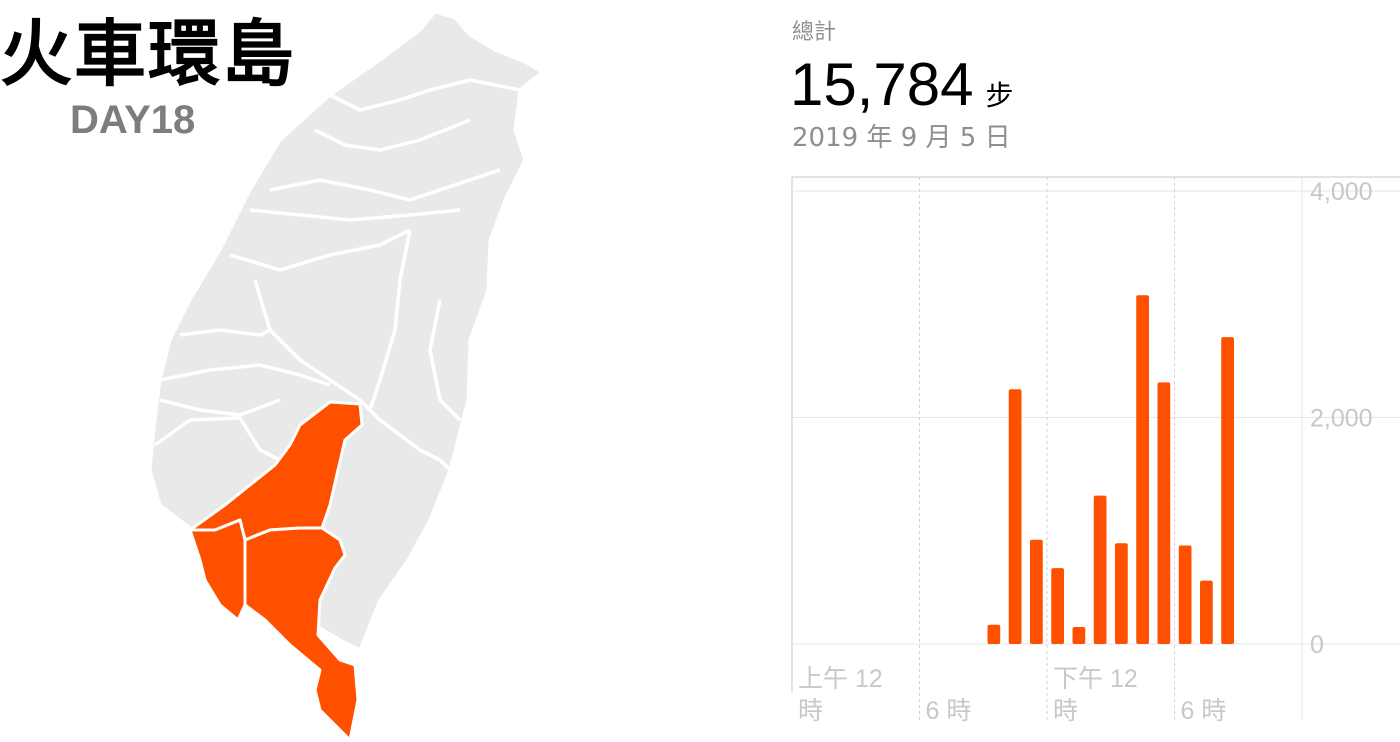 The image size is (1400, 742). What do you see at coordinates (882, 84) in the screenshot?
I see `total-steps-value: 15,784` at bounding box center [882, 84].